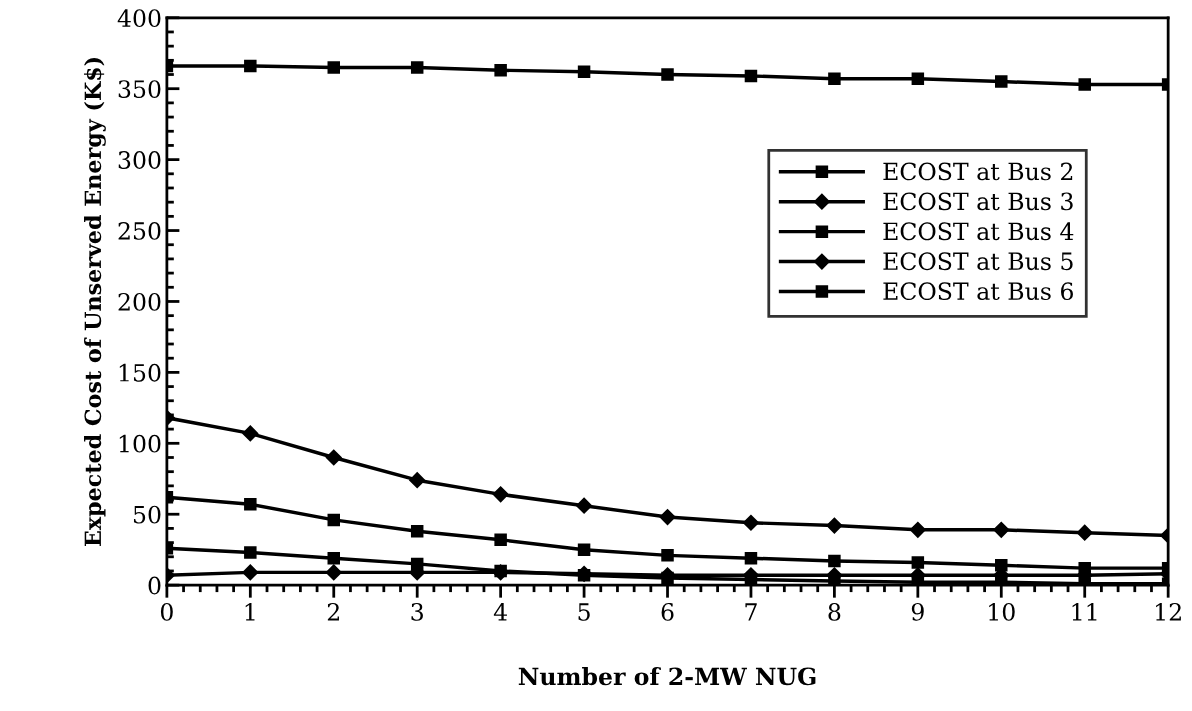  What do you see at coordinates (500, 611) in the screenshot?
I see `x-tick-label: 4` at bounding box center [500, 611].